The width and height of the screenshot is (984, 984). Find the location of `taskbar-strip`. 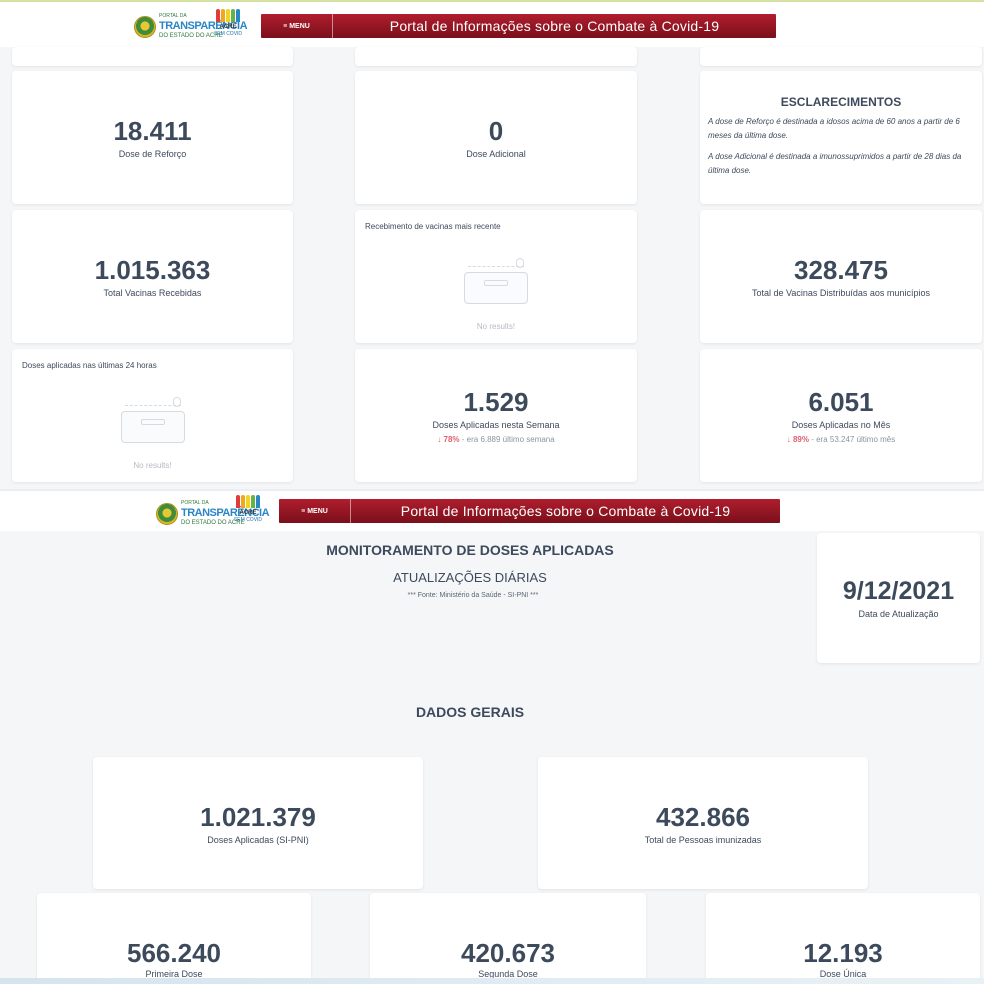

taskbar-strip is located at coordinates (492, 981).